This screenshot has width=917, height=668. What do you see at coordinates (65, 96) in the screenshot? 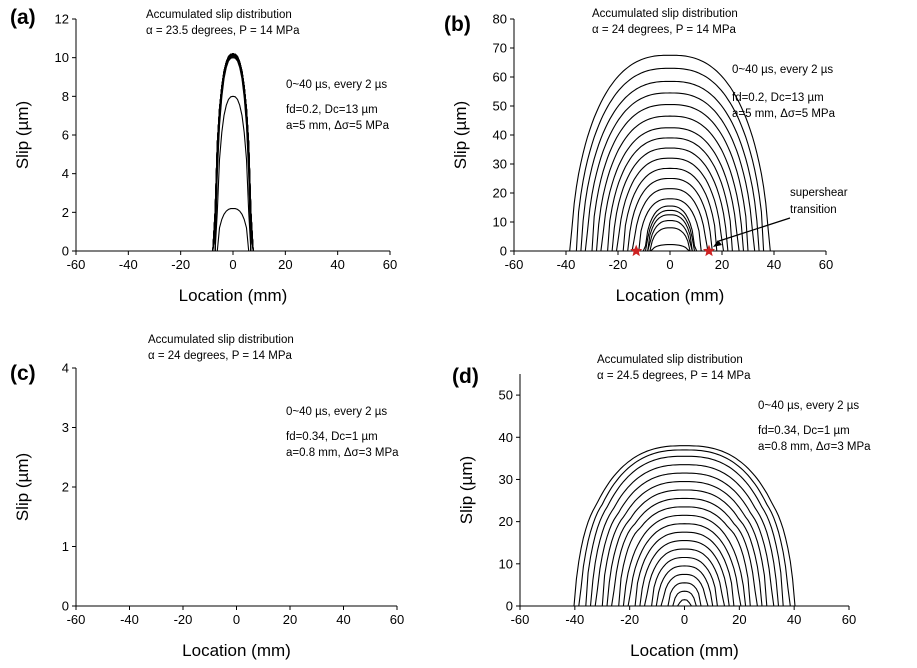
I see `y-tick-label: 8` at bounding box center [65, 96].